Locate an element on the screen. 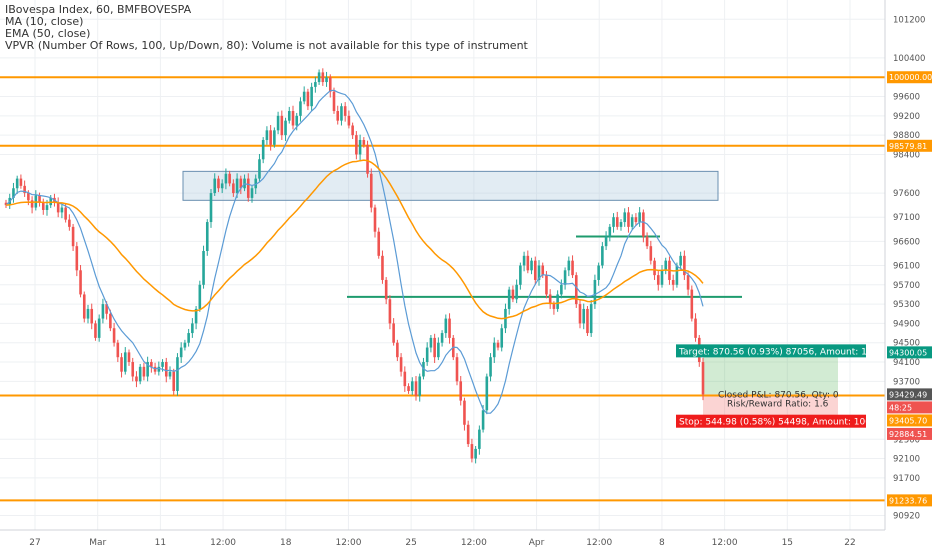  price-badge-label: 91233.76 is located at coordinates (908, 500).